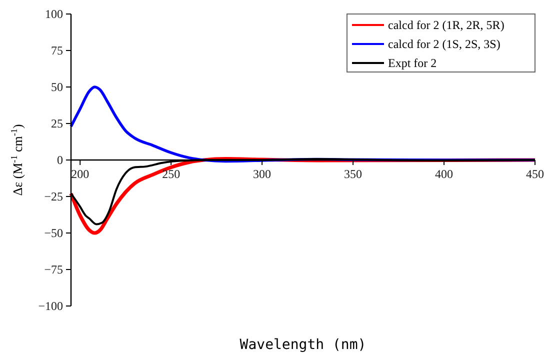 This screenshot has height=361, width=550. I want to click on y-tick-label: −25, so click(53, 197).